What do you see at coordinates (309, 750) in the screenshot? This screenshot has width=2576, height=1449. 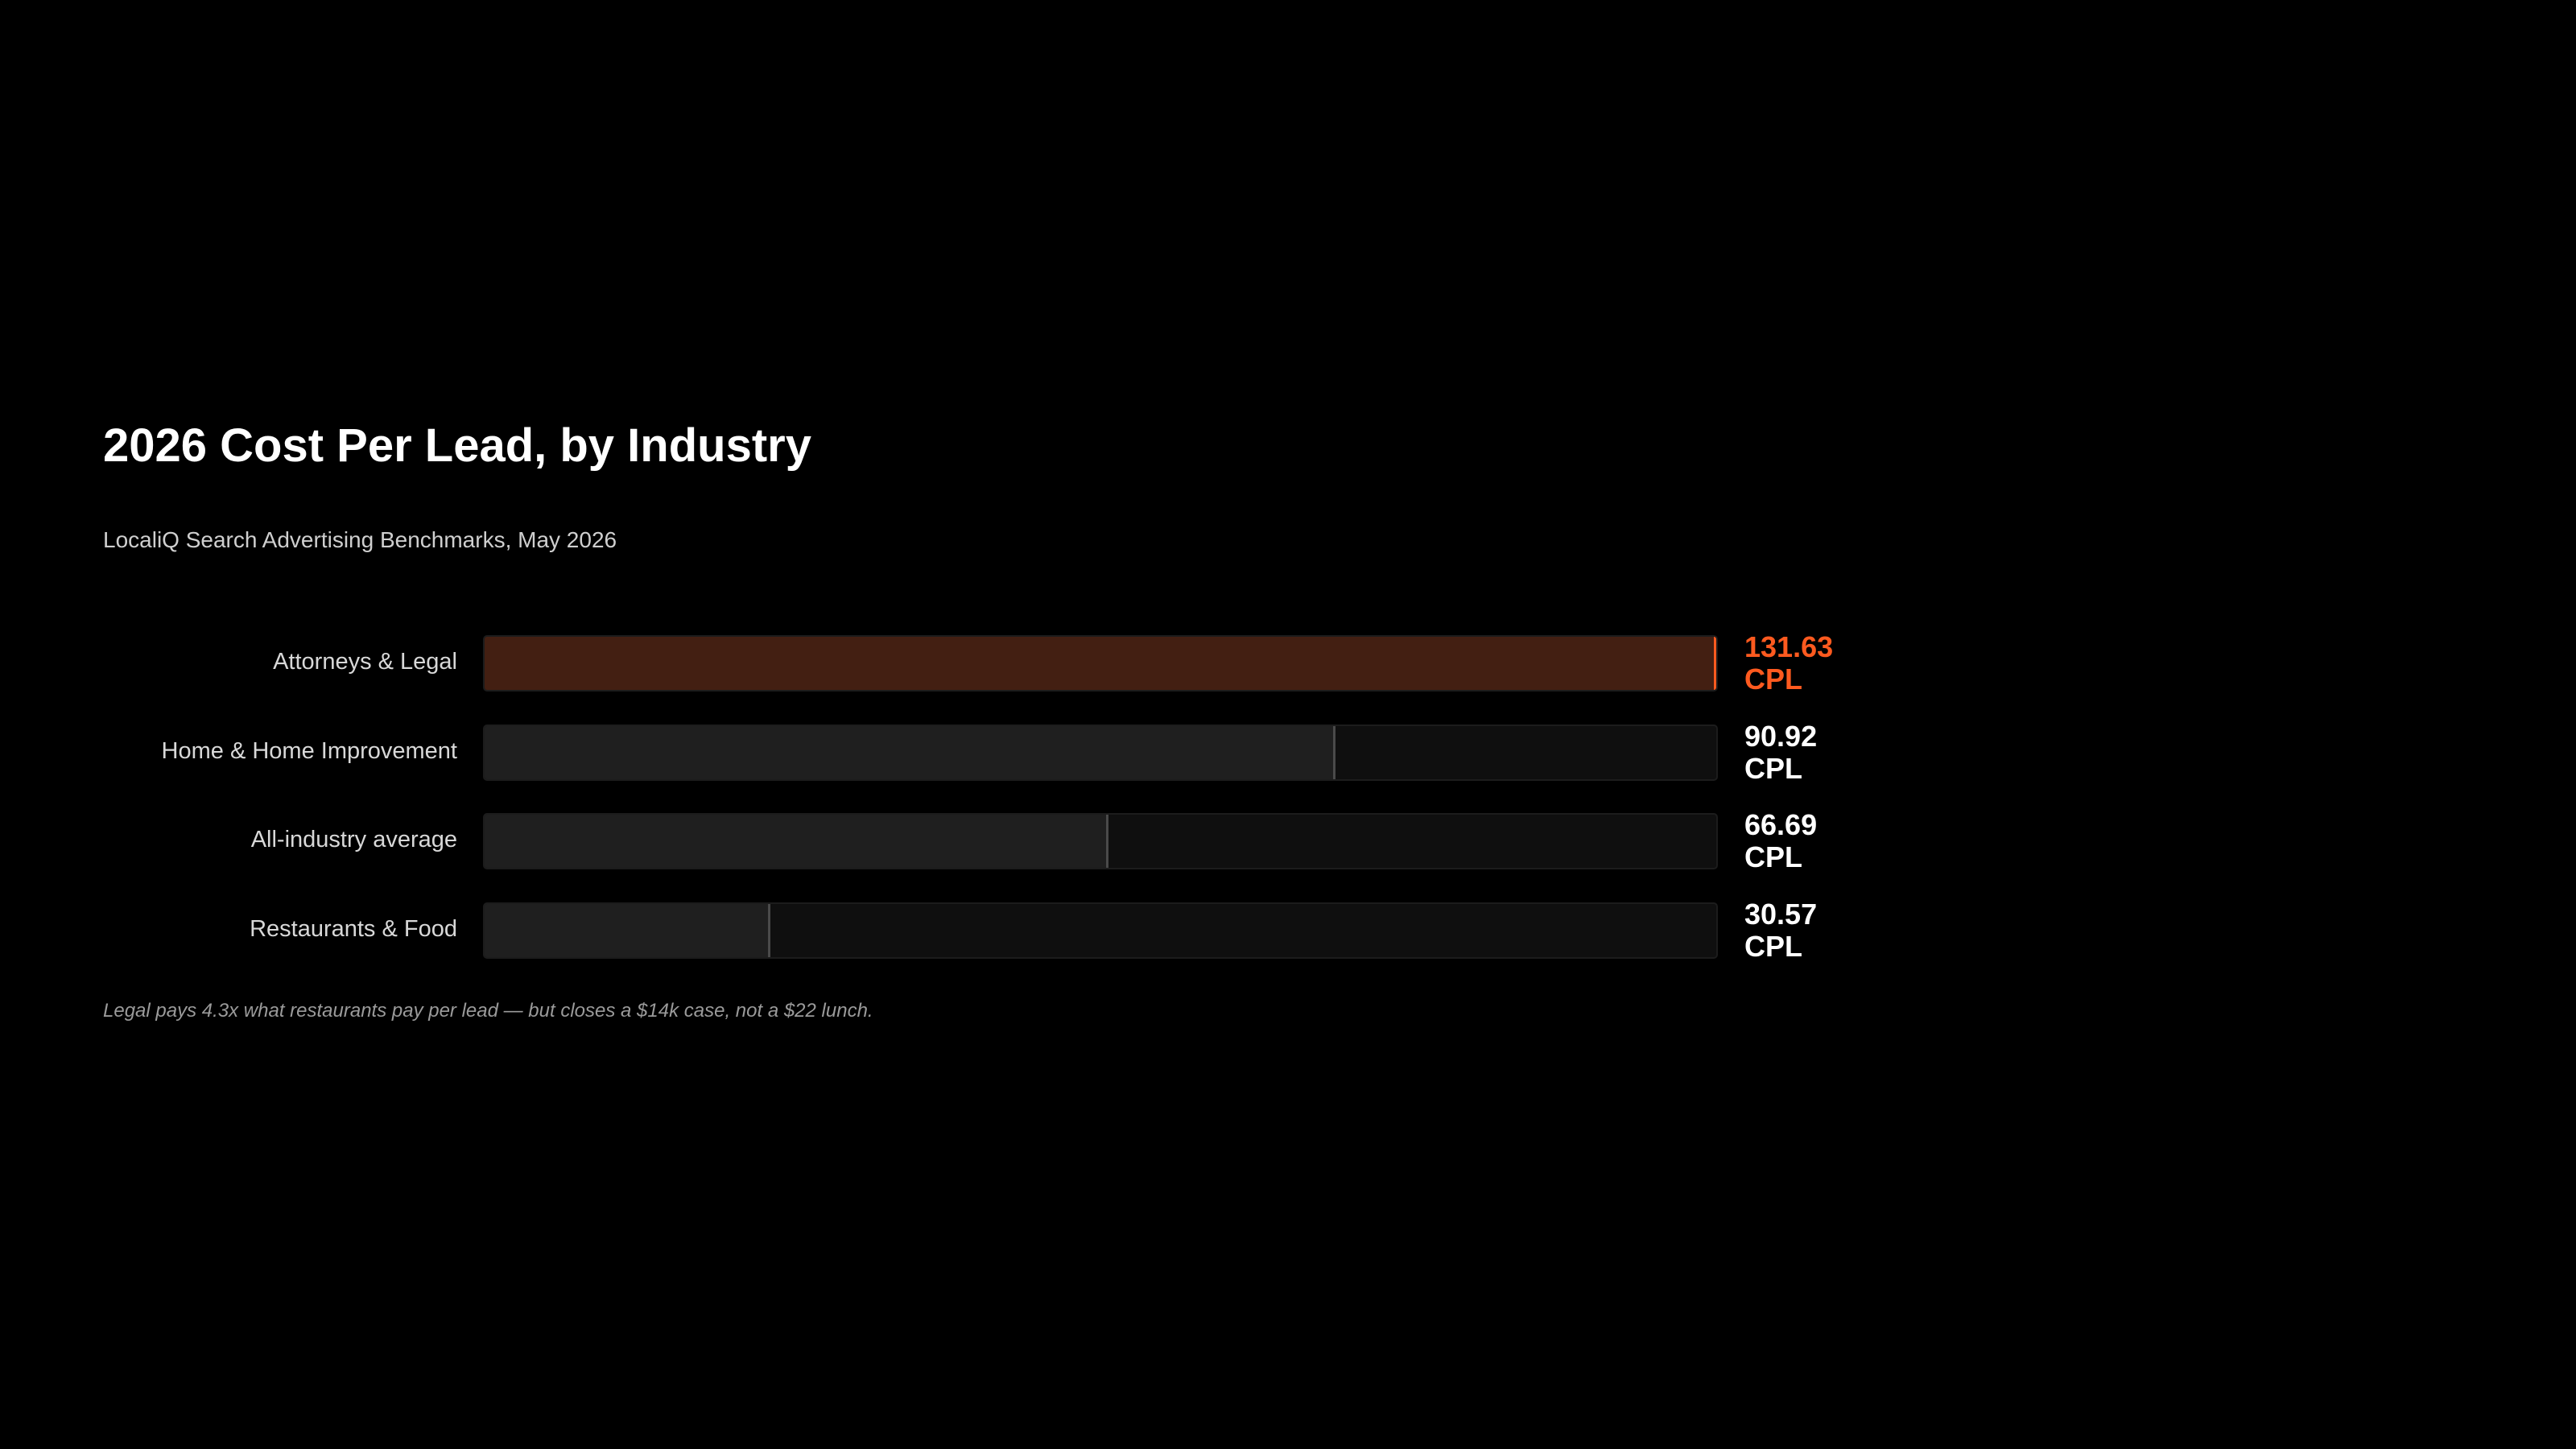 I see `category-label: Home & Home Improvement` at bounding box center [309, 750].